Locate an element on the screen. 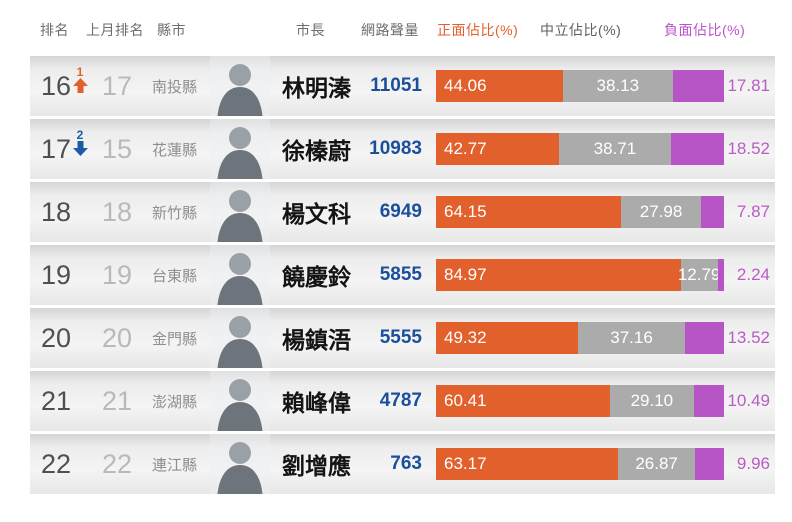  positive-value-label: 44.06 is located at coordinates (465, 85).